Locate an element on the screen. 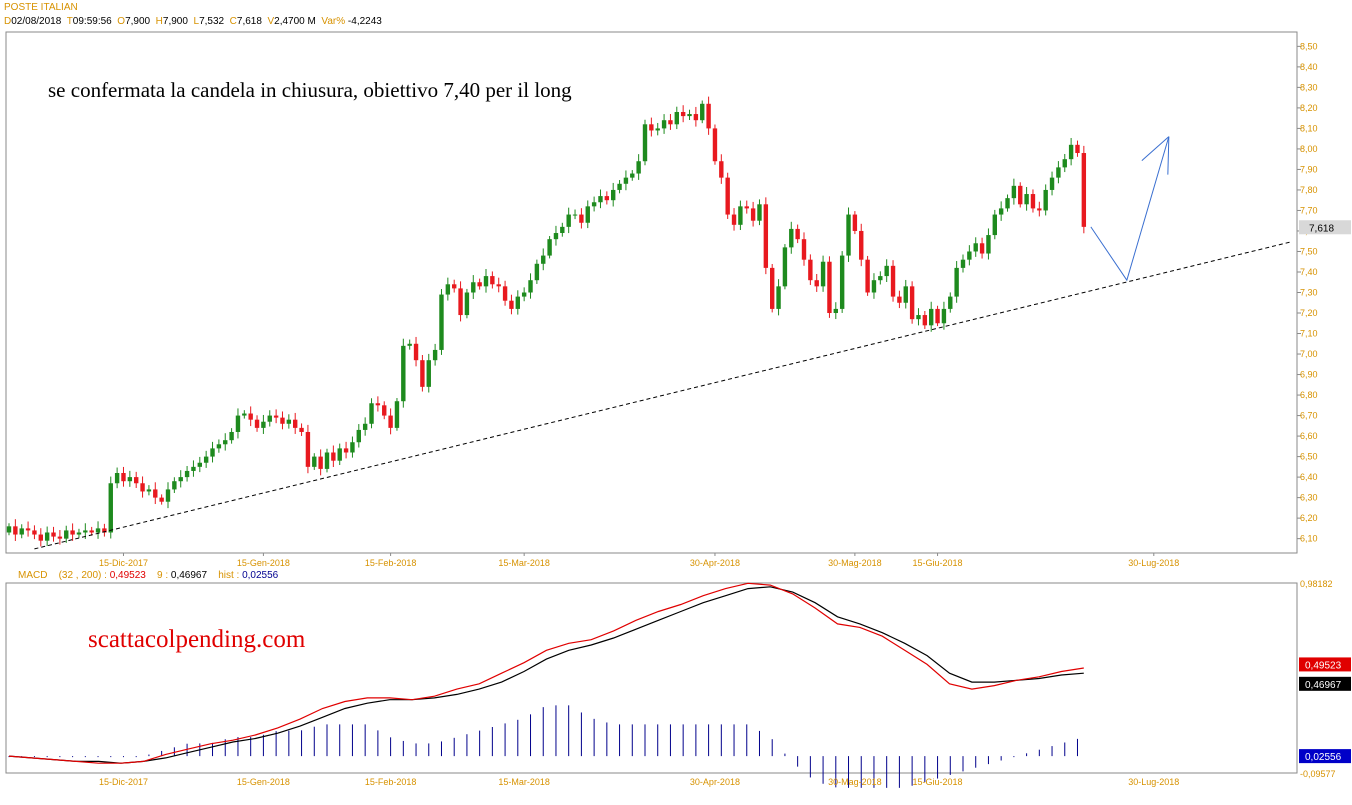 The image size is (1352, 805). y-tick-label: 7,00 is located at coordinates (1309, 354).